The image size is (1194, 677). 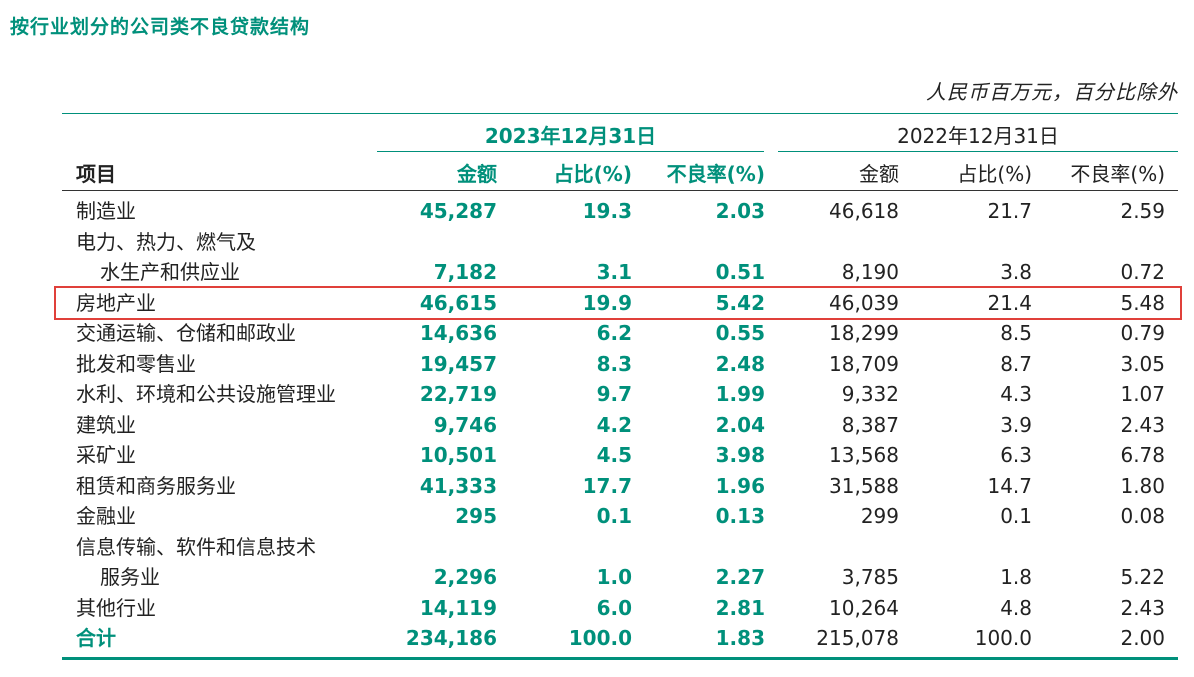 I want to click on row-label: 电力、热力、燃气及, so click(x=166, y=241).